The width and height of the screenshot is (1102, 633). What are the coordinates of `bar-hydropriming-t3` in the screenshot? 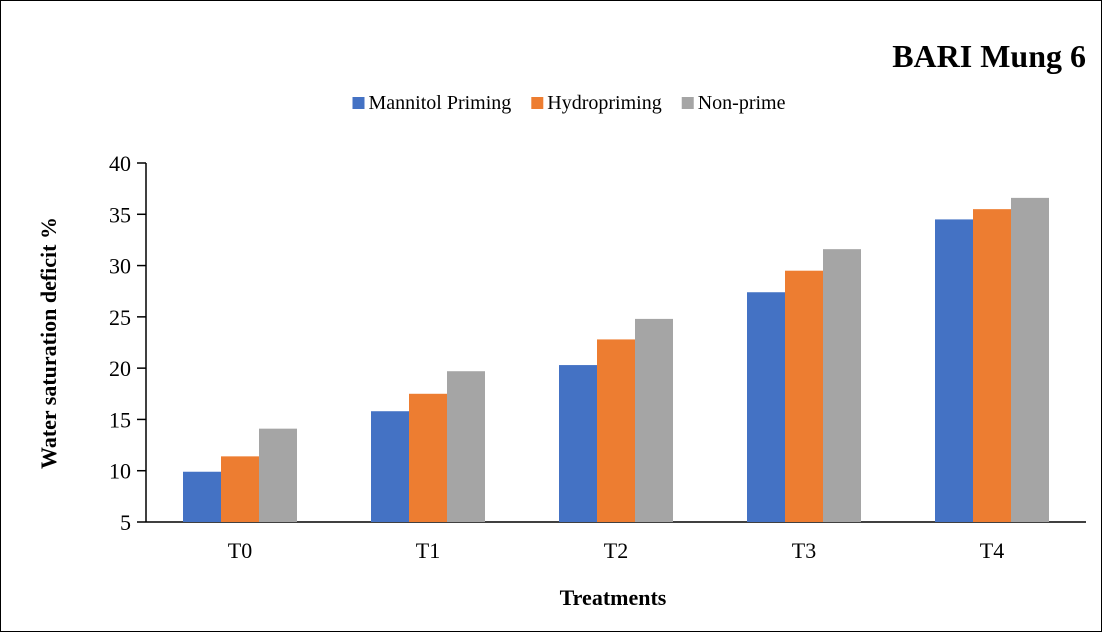 It's located at (804, 396).